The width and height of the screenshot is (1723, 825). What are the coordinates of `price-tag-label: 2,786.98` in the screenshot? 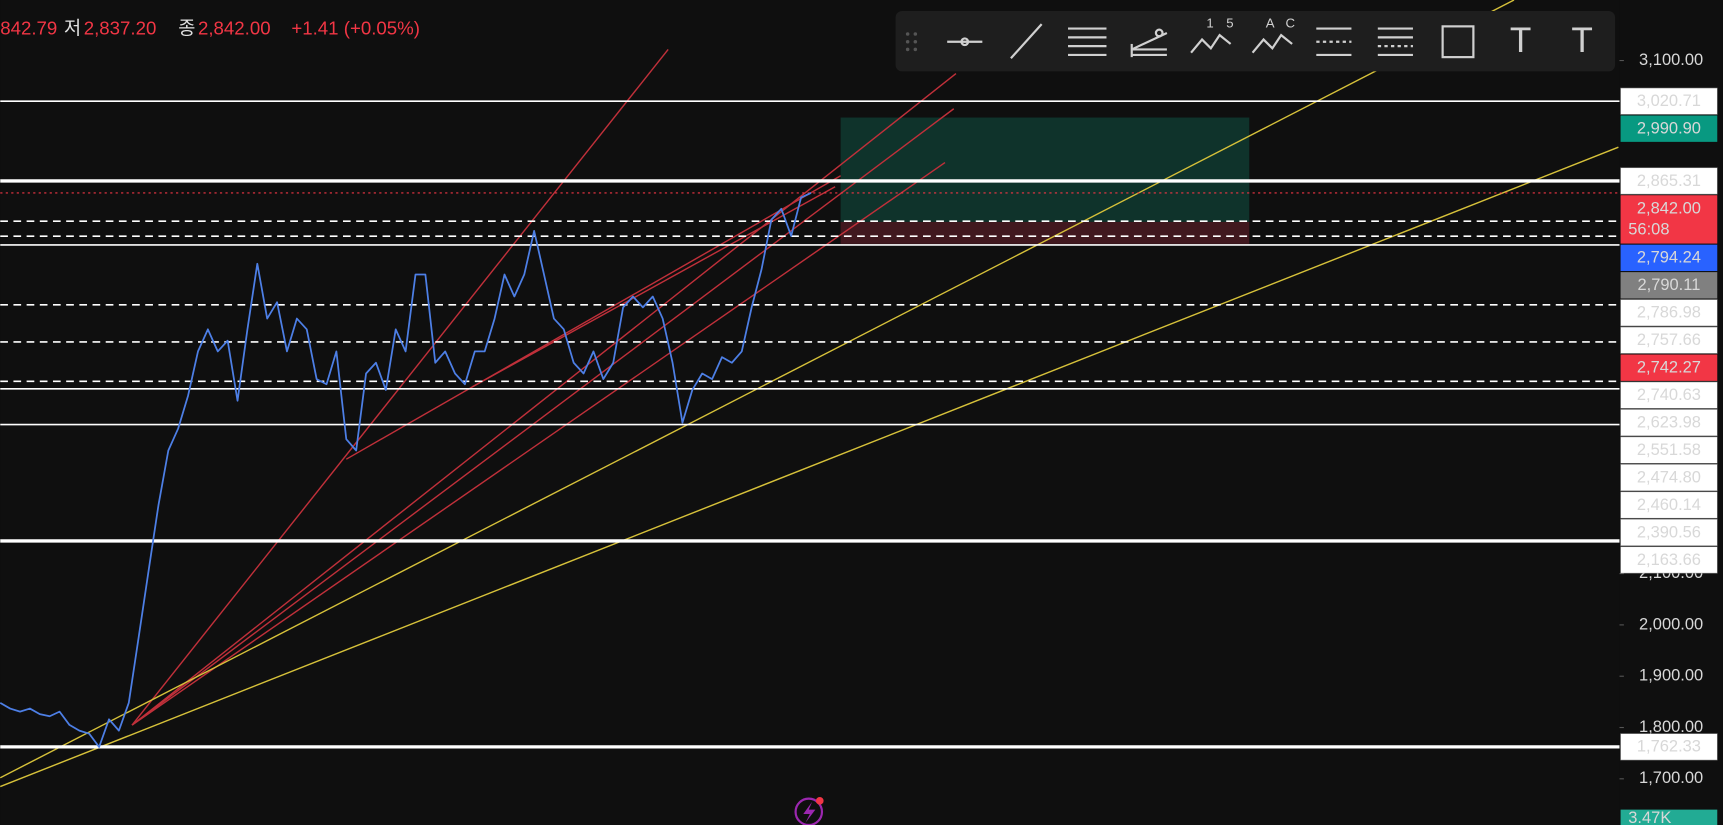 It's located at (1669, 313).